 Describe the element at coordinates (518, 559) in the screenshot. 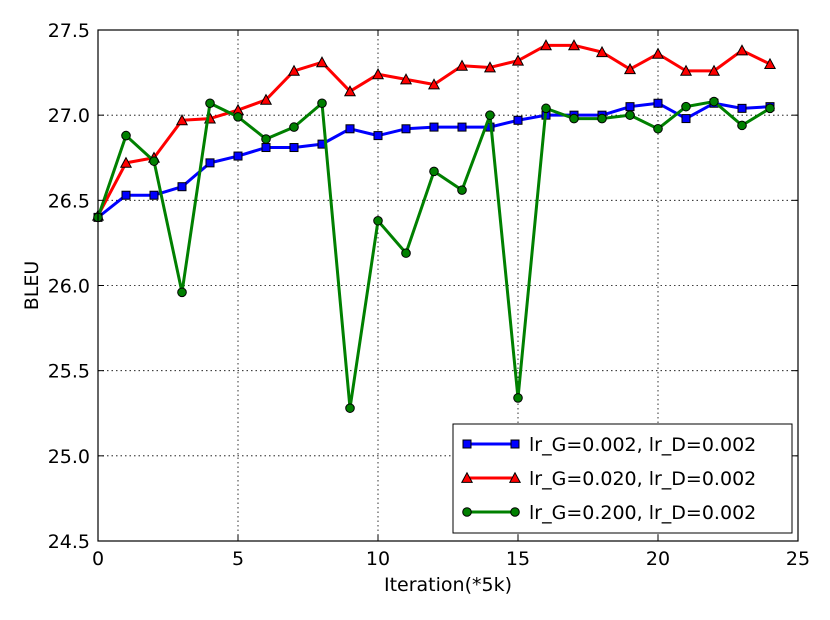

I see `x-tick-label: 15` at that location.